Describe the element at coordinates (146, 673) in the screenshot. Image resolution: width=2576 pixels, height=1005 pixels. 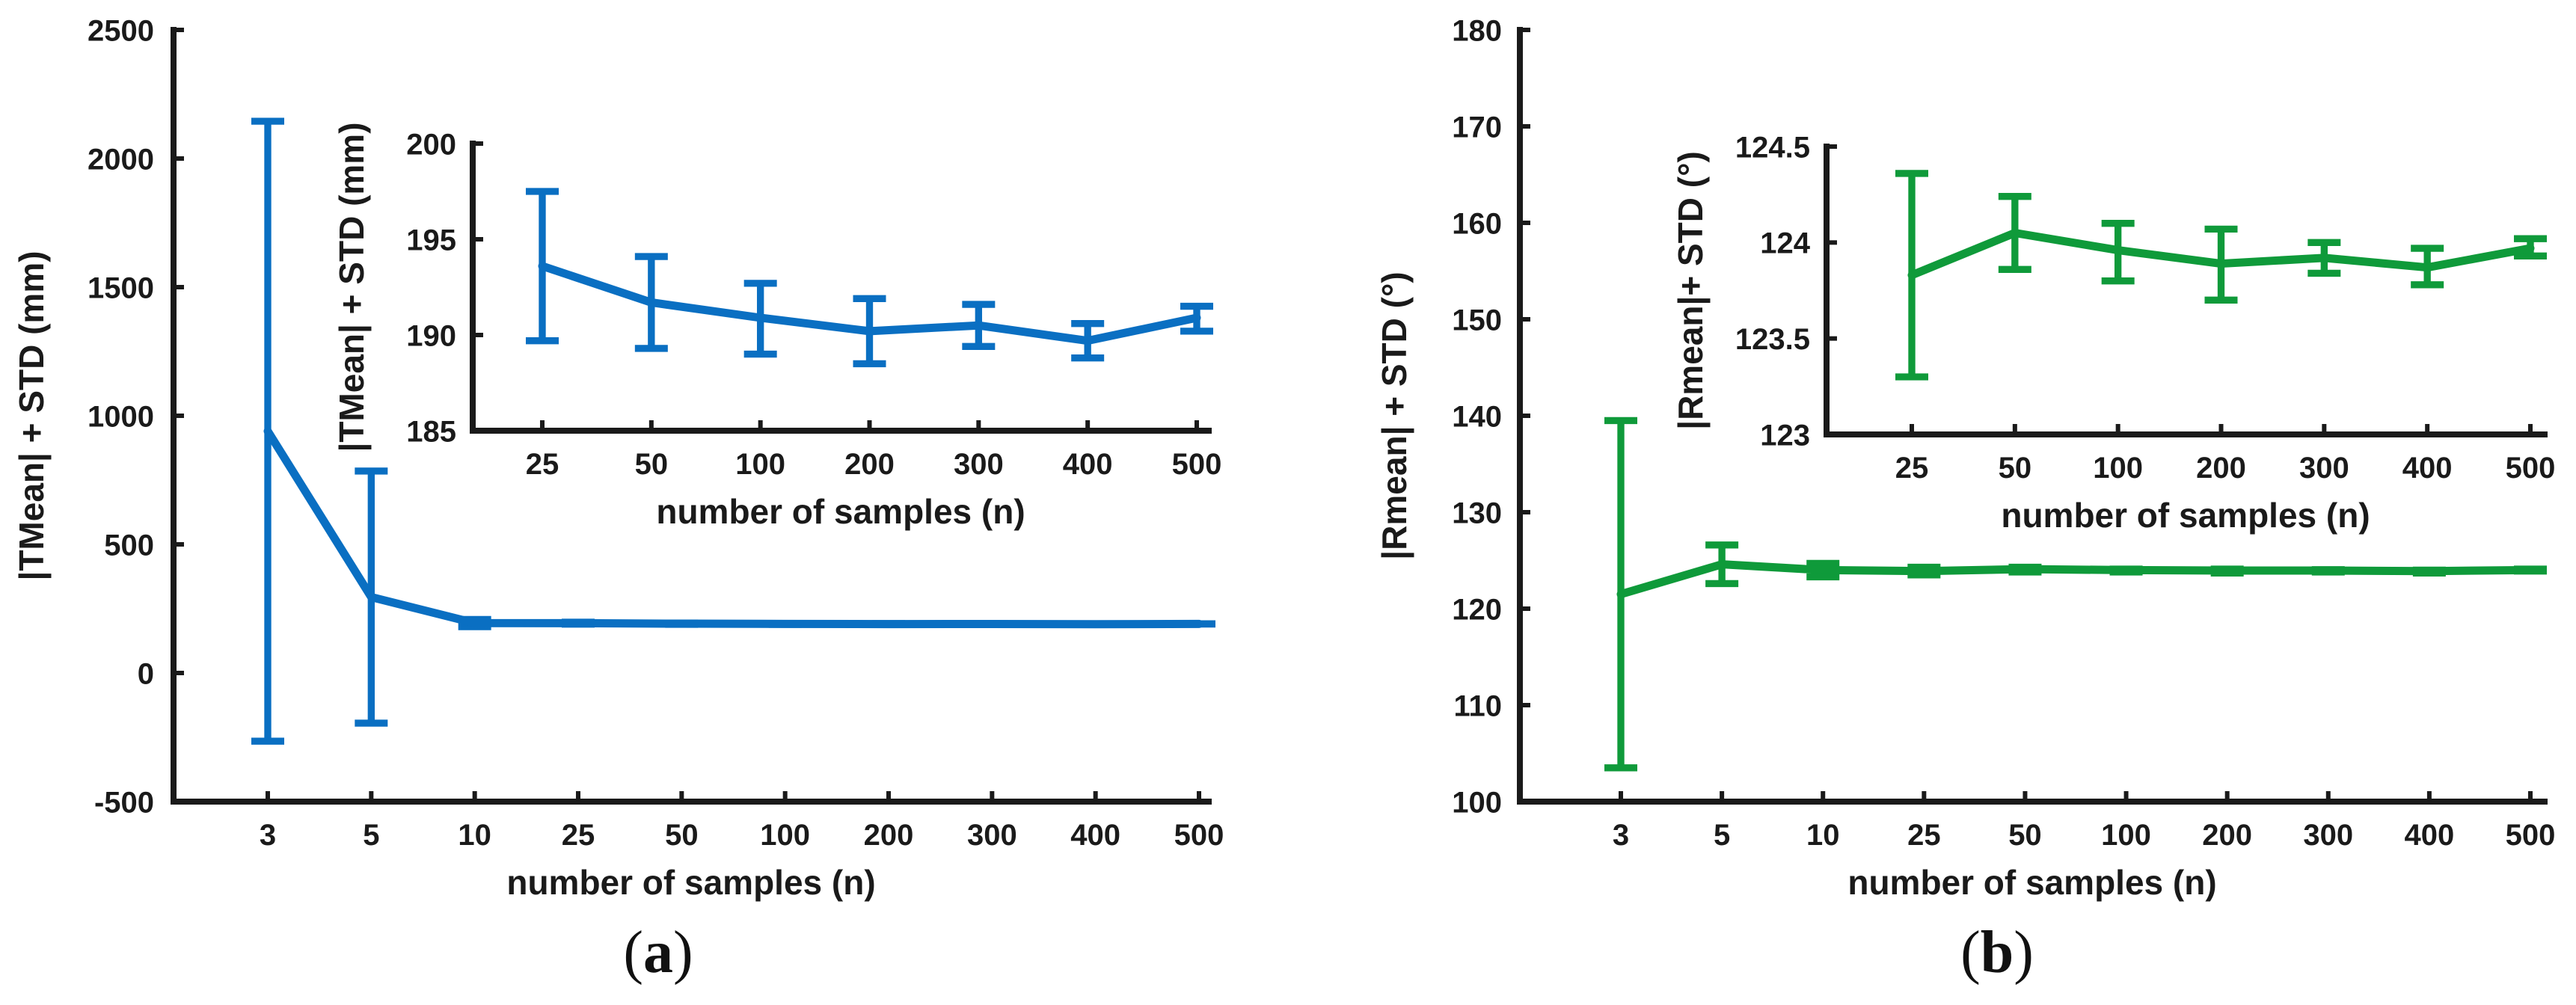
I see `y-tick-label: 0` at that location.